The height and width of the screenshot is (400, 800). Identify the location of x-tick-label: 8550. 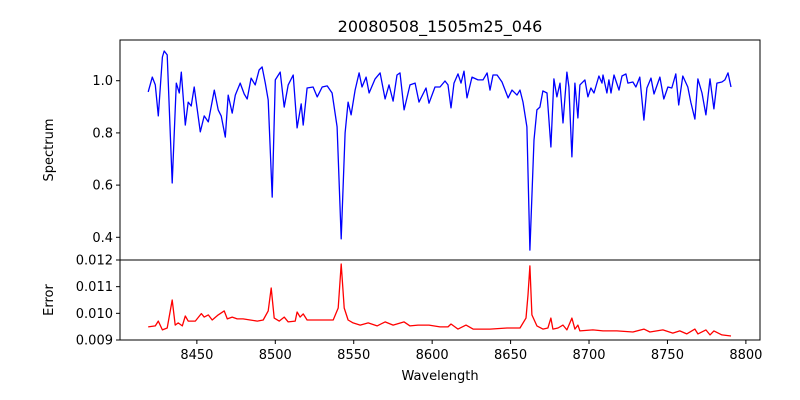
(353, 355).